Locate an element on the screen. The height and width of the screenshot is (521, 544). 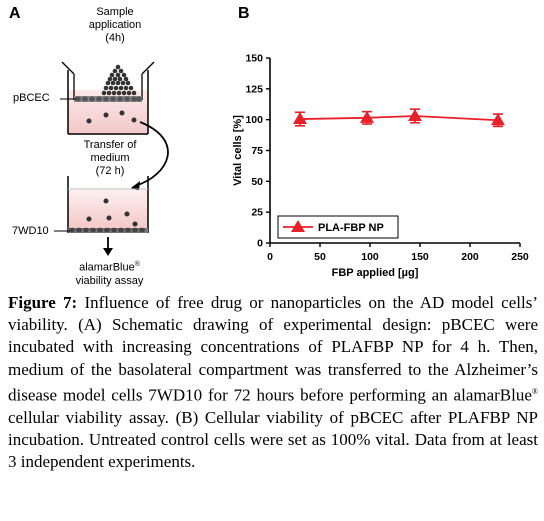
assay-arrow-head is located at coordinates (108, 252).